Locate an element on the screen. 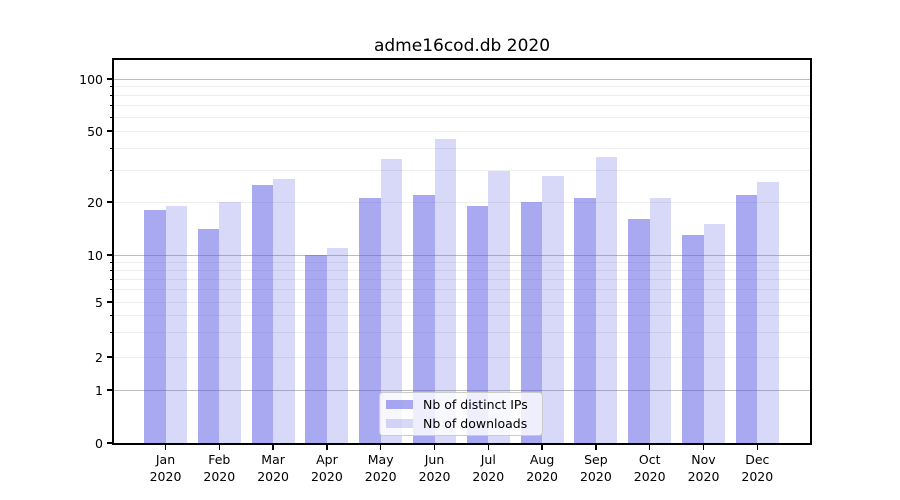 Image resolution: width=900 pixels, height=500 pixels. bar-downloads-jan is located at coordinates (176, 324).